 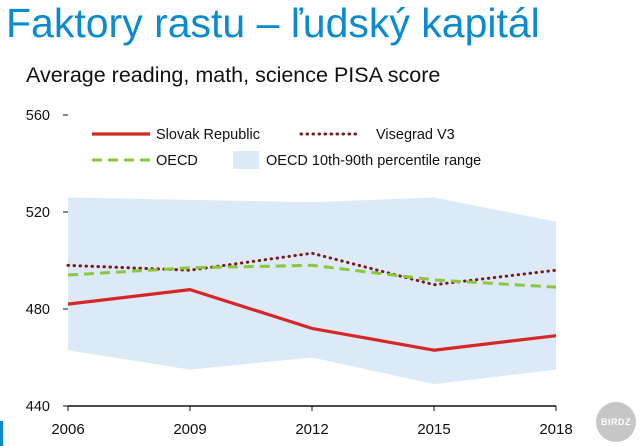 What do you see at coordinates (415, 135) in the screenshot?
I see `legend-label: Visegrad V3` at bounding box center [415, 135].